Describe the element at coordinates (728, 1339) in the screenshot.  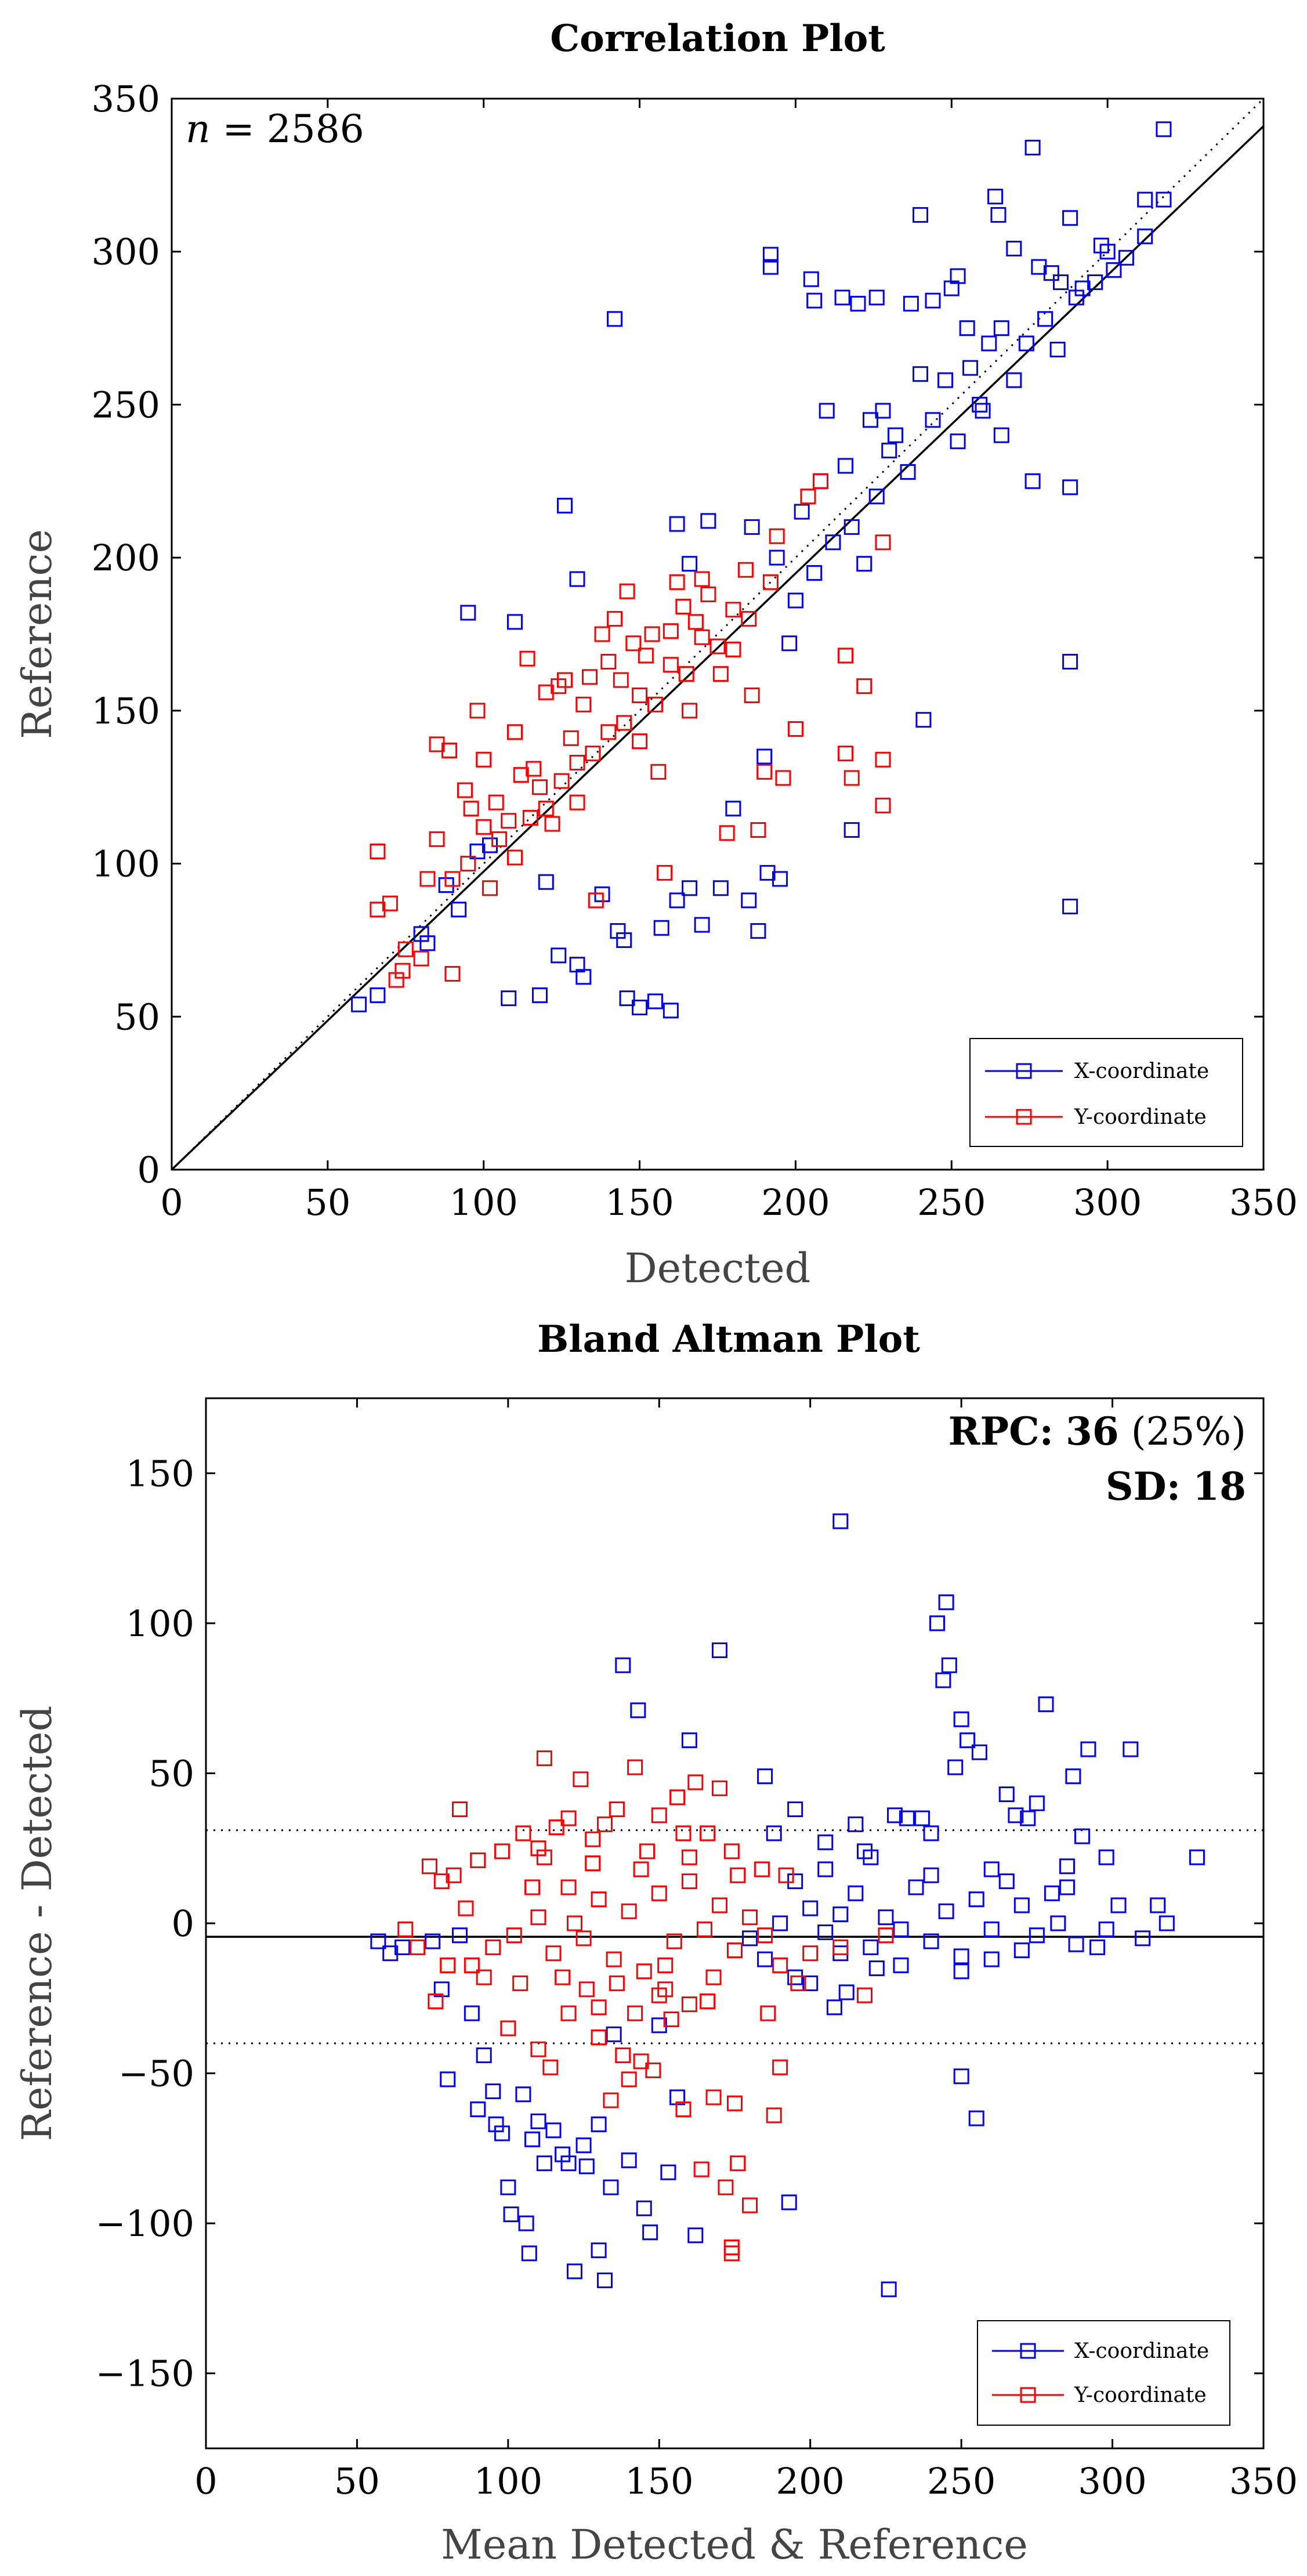
I see `bland-altman-plot-title: Bland Altman Plot` at that location.